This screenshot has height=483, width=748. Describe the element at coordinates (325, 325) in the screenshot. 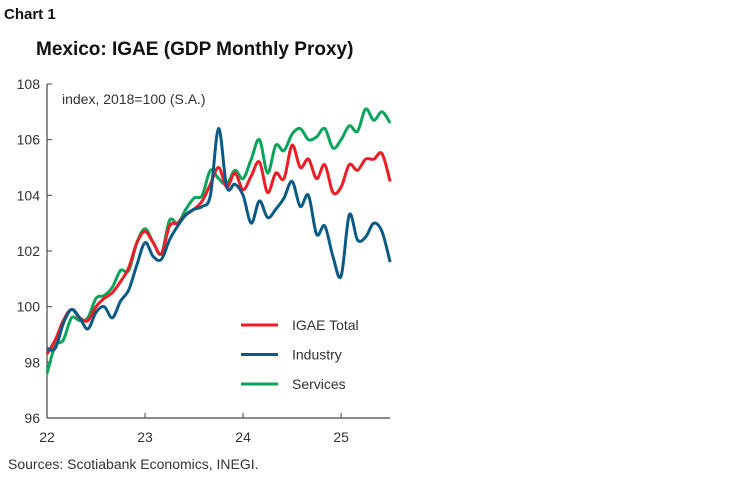

I see `legend-label: IGAE Total` at that location.